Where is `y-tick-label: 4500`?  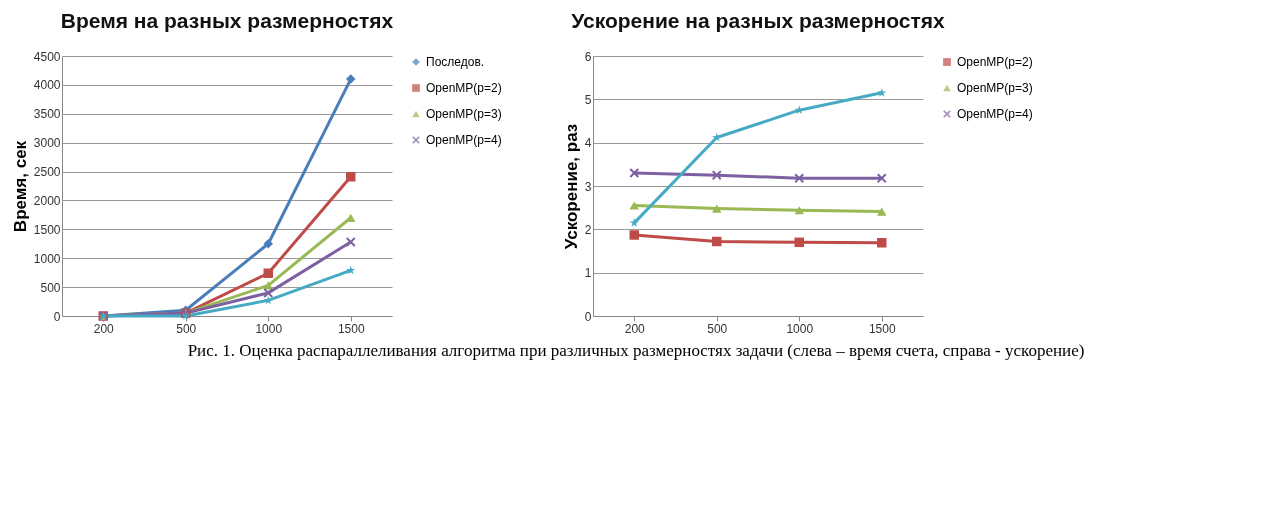 y-tick-label: 4500 is located at coordinates (47, 56).